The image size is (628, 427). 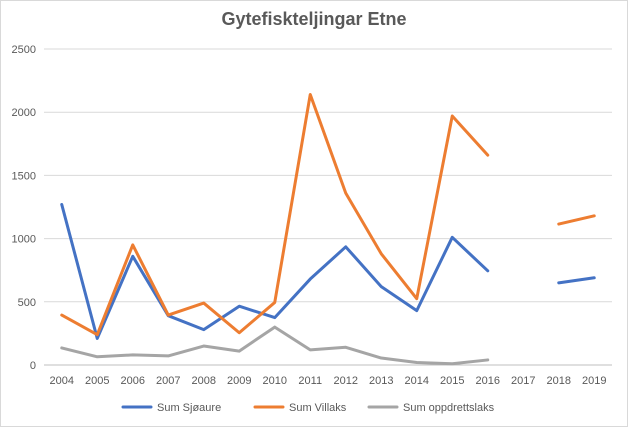 I want to click on x-tick-label: 2006, so click(x=133, y=381).